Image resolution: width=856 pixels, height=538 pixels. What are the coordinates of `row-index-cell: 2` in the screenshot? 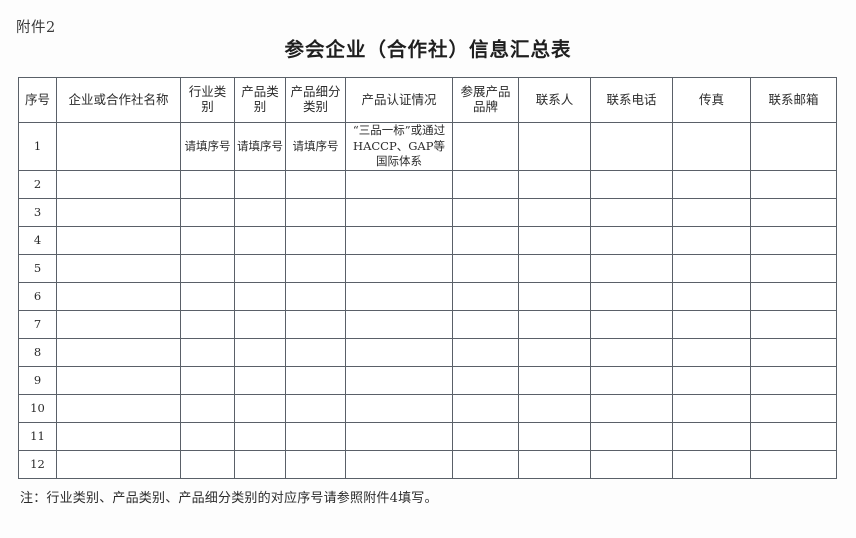 It's located at (37, 184).